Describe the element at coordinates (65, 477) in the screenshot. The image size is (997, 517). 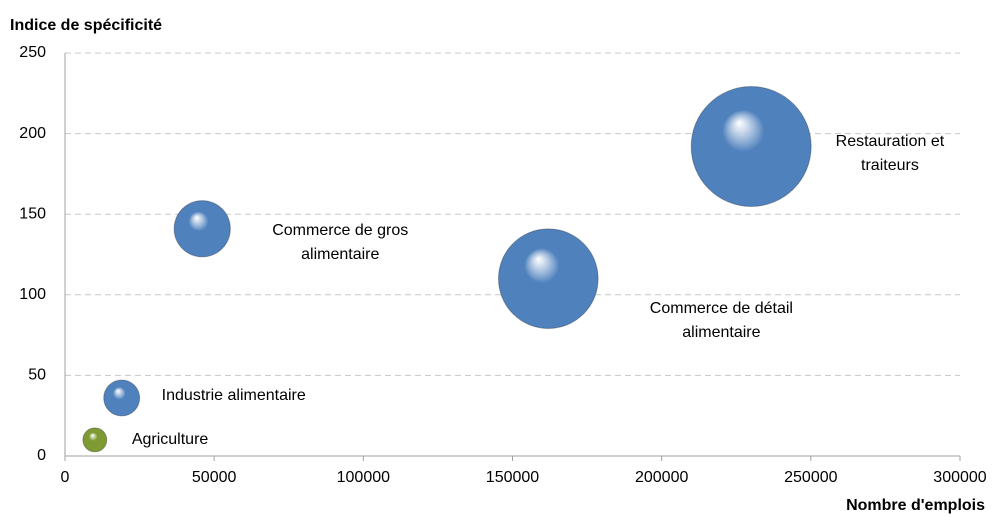
I see `x-tick-label: 0` at that location.